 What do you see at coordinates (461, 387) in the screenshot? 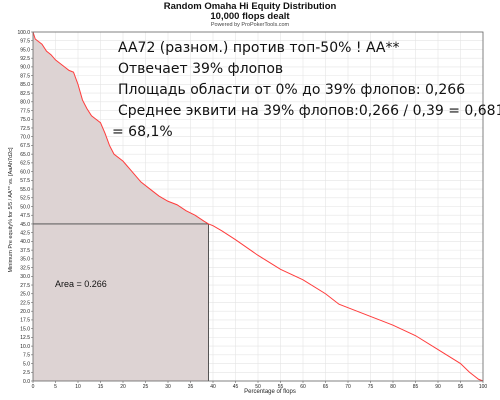
I see `x-tick-label: 95` at bounding box center [461, 387].